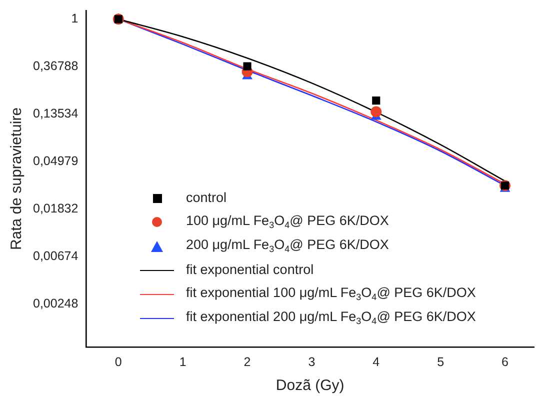 The width and height of the screenshot is (540, 403). What do you see at coordinates (287, 221) in the screenshot?
I see `legend-label: 100 μg/mL Fe$_{3}$O$_{4}$@ PEG 6K/DOX` at bounding box center [287, 221].